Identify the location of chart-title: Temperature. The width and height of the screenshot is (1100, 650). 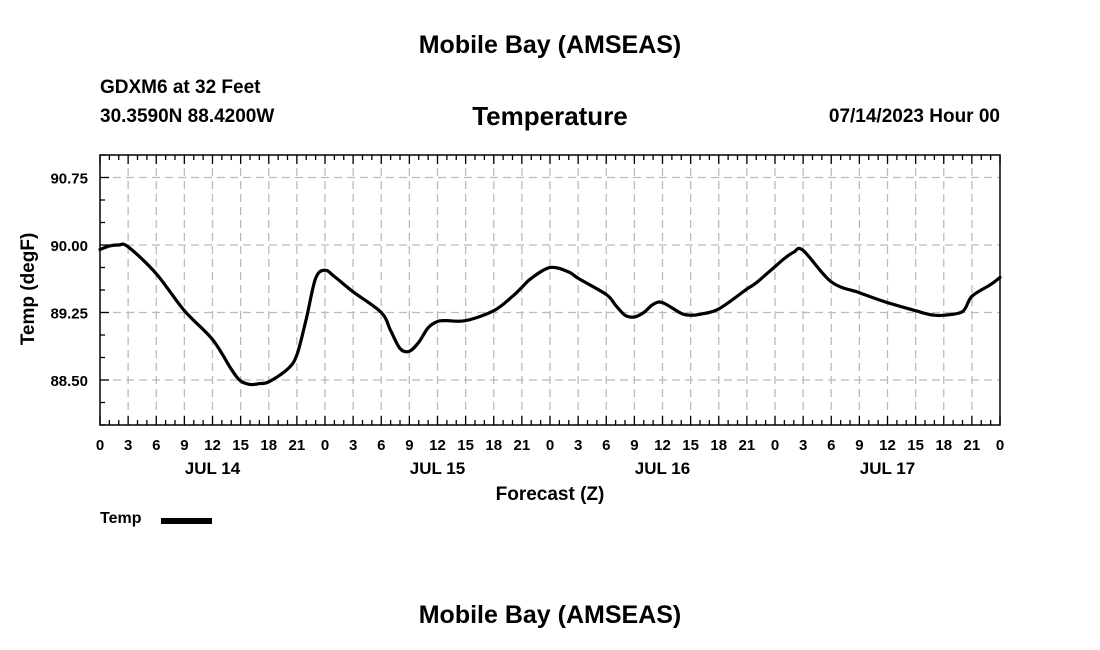
(550, 116).